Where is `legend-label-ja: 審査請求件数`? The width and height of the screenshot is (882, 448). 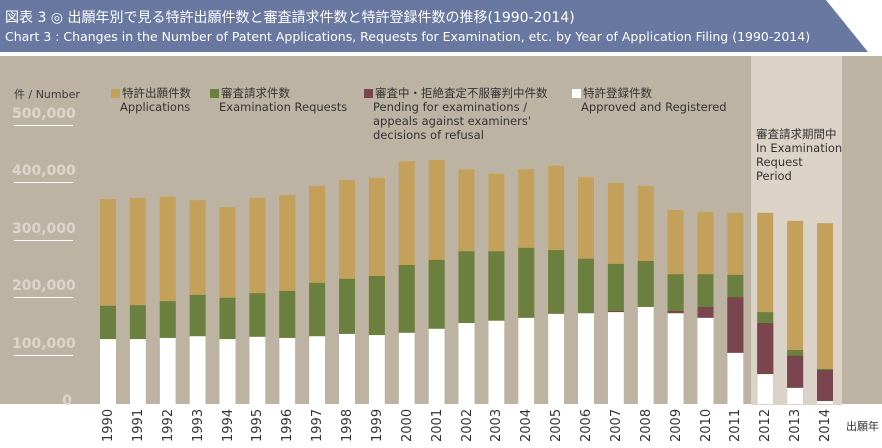 legend-label-ja: 審査請求件数 is located at coordinates (255, 93).